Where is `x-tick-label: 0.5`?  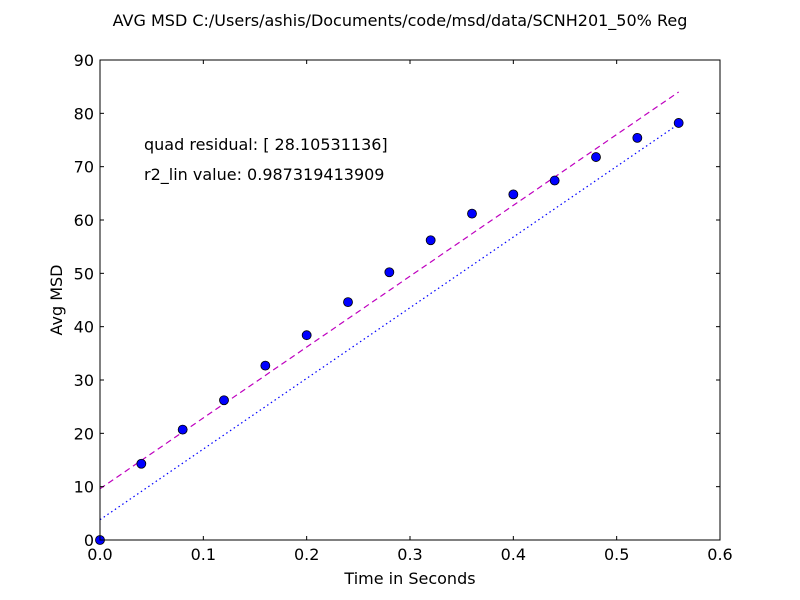
x-tick-label: 0.5 is located at coordinates (616, 554).